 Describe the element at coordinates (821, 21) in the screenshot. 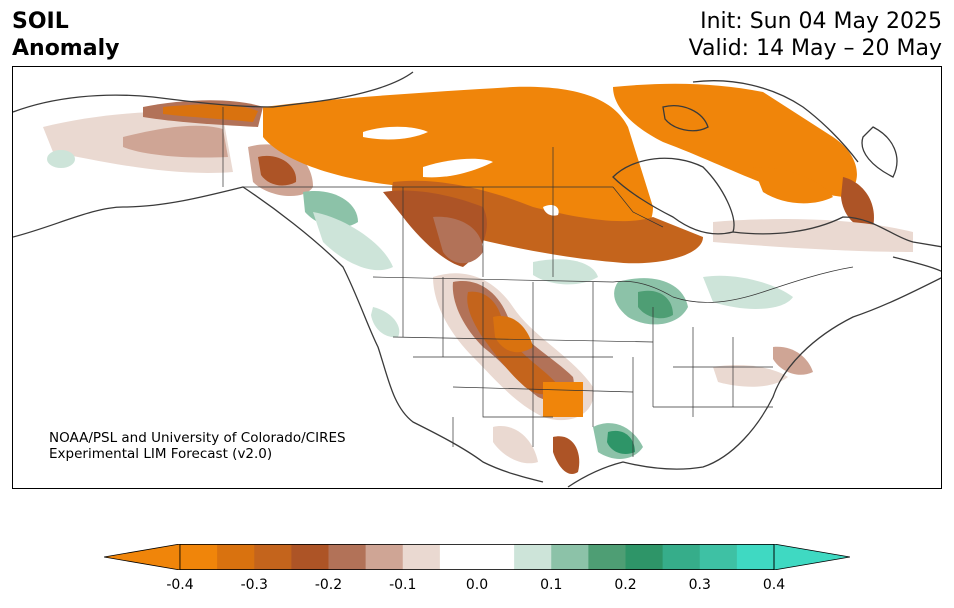

I see `init-date: Init: Sun 04 May 2025` at that location.